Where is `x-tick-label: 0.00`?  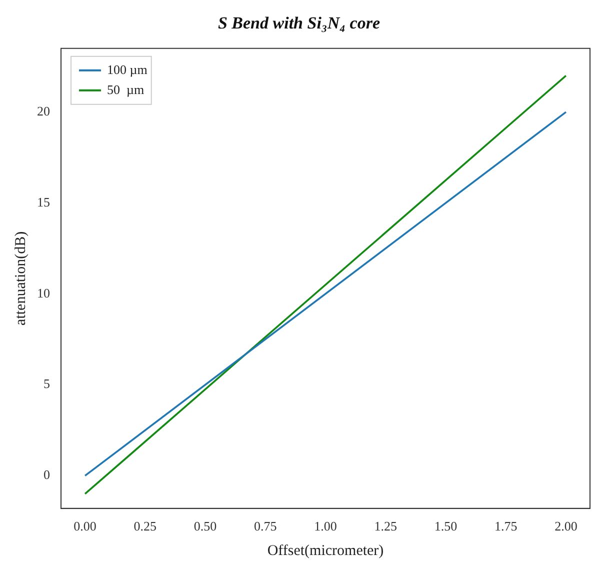
x-tick-label: 0.00 is located at coordinates (85, 526).